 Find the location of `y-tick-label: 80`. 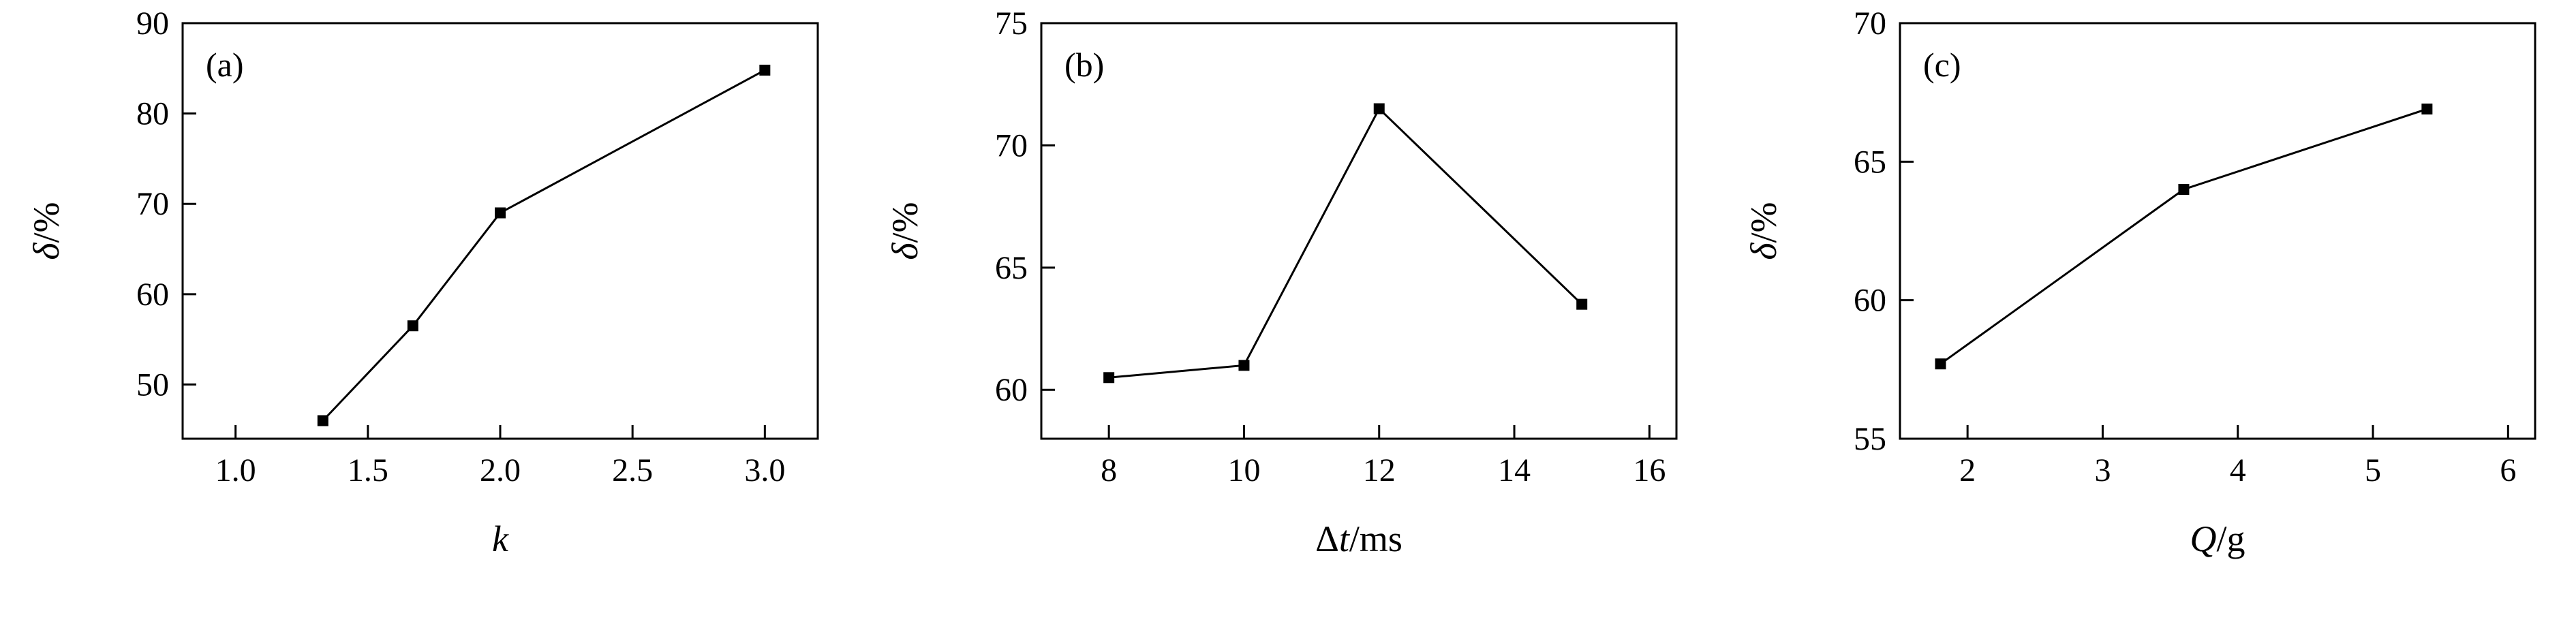

y-tick-label: 80 is located at coordinates (152, 114).